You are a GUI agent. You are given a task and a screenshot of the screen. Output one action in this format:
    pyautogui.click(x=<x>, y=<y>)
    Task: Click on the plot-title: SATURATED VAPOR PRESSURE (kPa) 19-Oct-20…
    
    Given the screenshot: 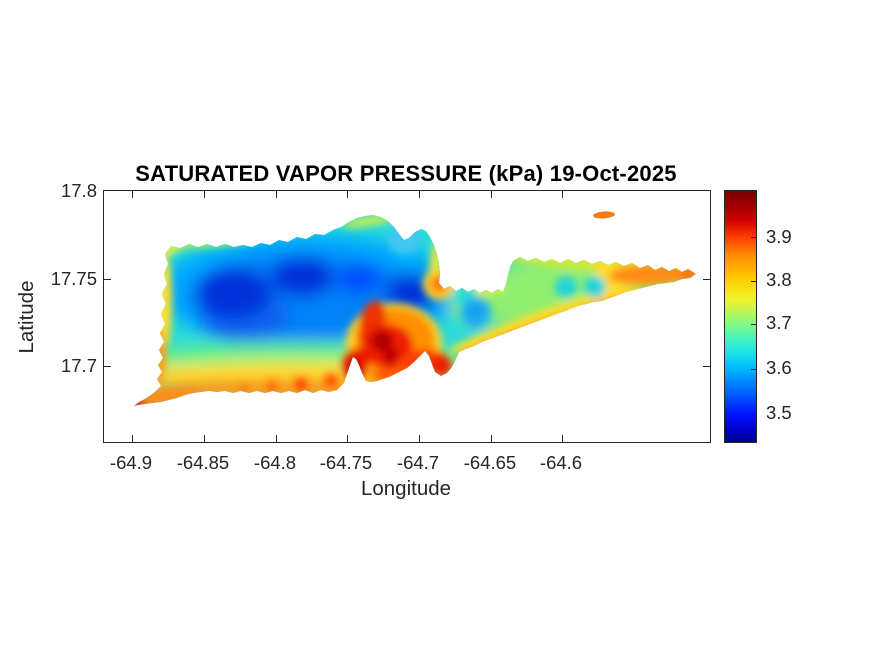 What is the action you would take?
    pyautogui.click(x=406, y=173)
    